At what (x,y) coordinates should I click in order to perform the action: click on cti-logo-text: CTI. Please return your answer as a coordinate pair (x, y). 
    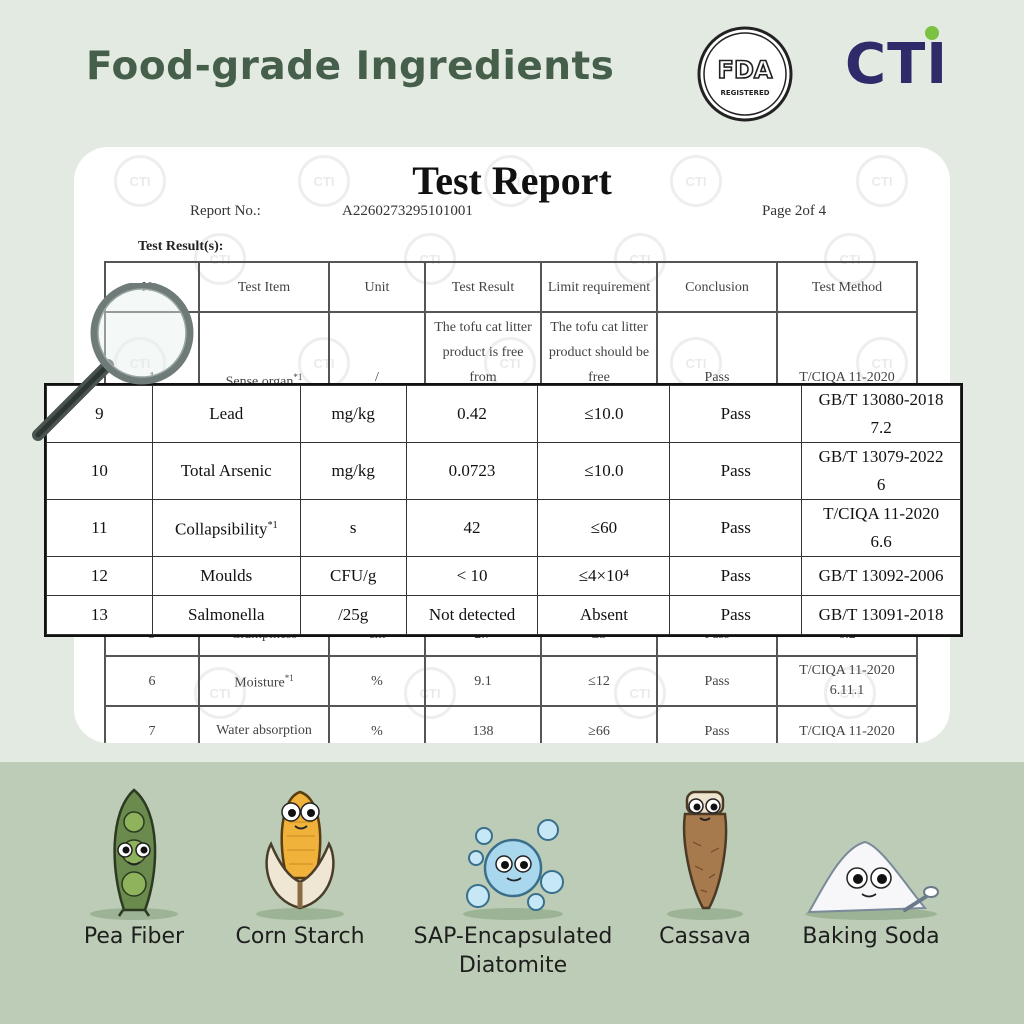
    Looking at the image, I should click on (897, 64).